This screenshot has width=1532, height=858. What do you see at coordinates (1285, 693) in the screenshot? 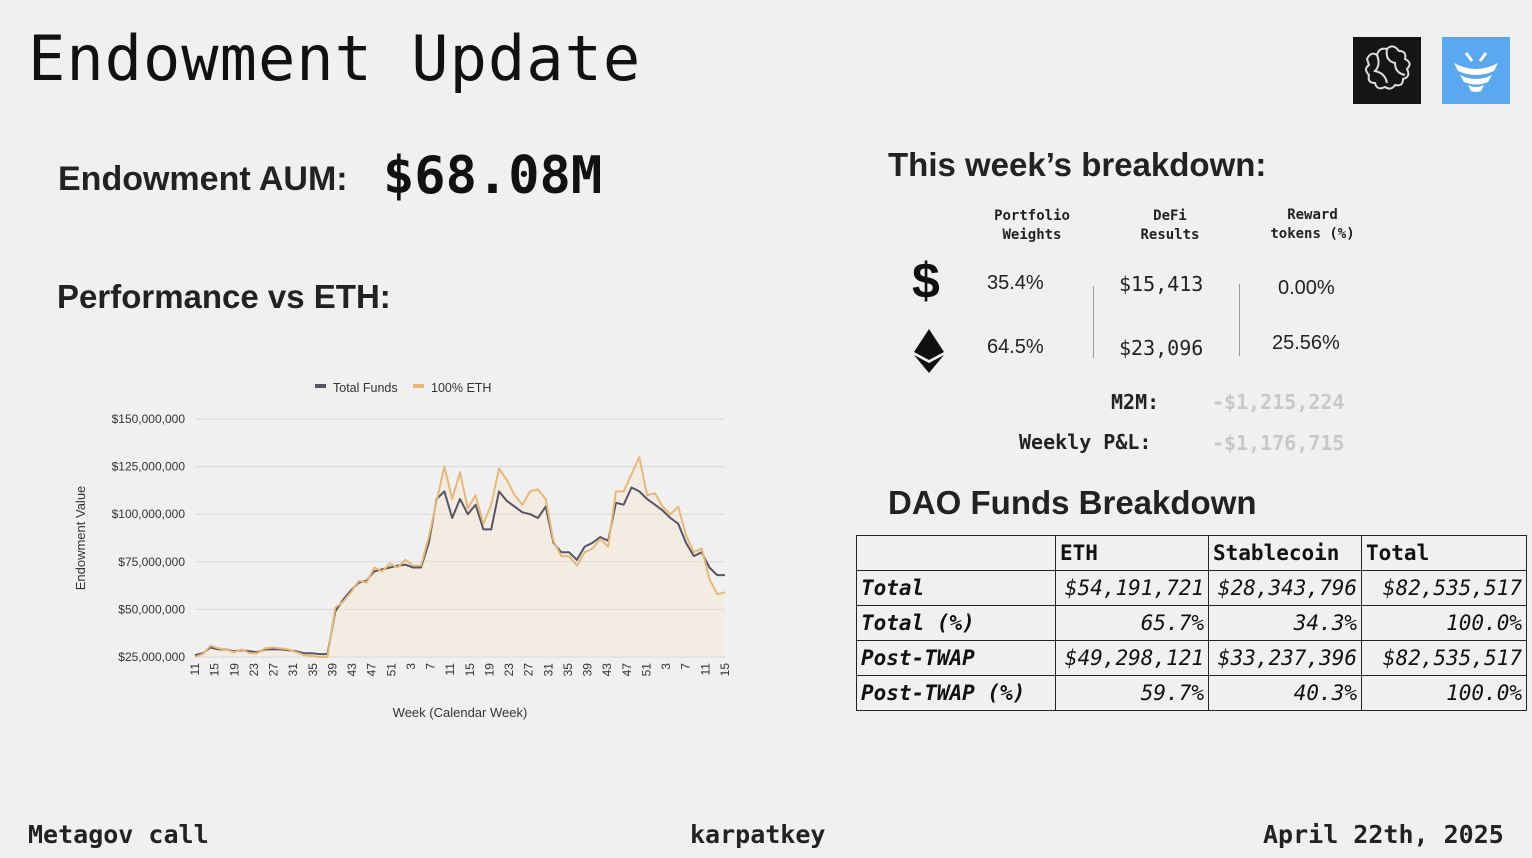
I see `table-cell: 40.3%` at bounding box center [1285, 693].